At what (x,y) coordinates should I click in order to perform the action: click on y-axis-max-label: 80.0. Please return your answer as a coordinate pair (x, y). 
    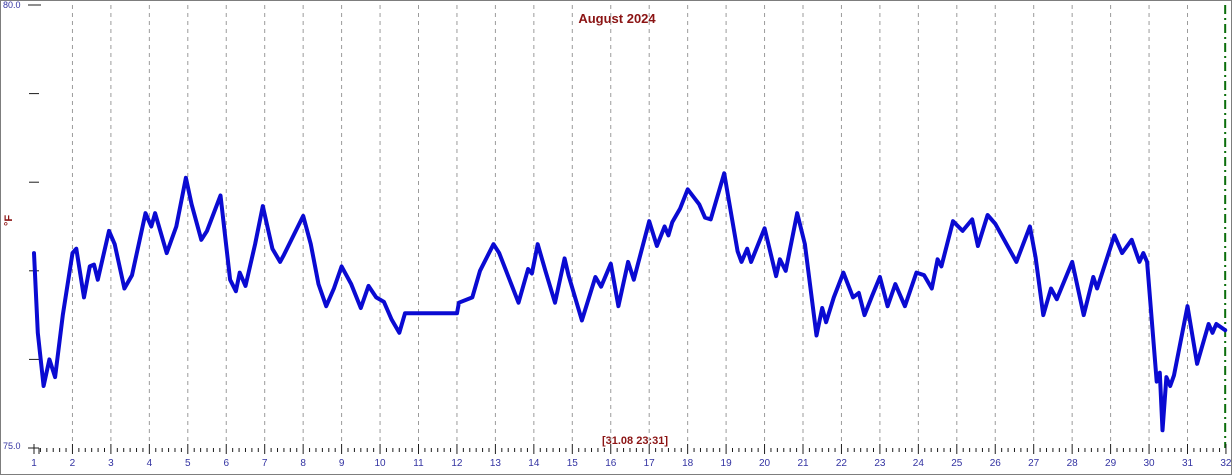
    Looking at the image, I should click on (12, 5).